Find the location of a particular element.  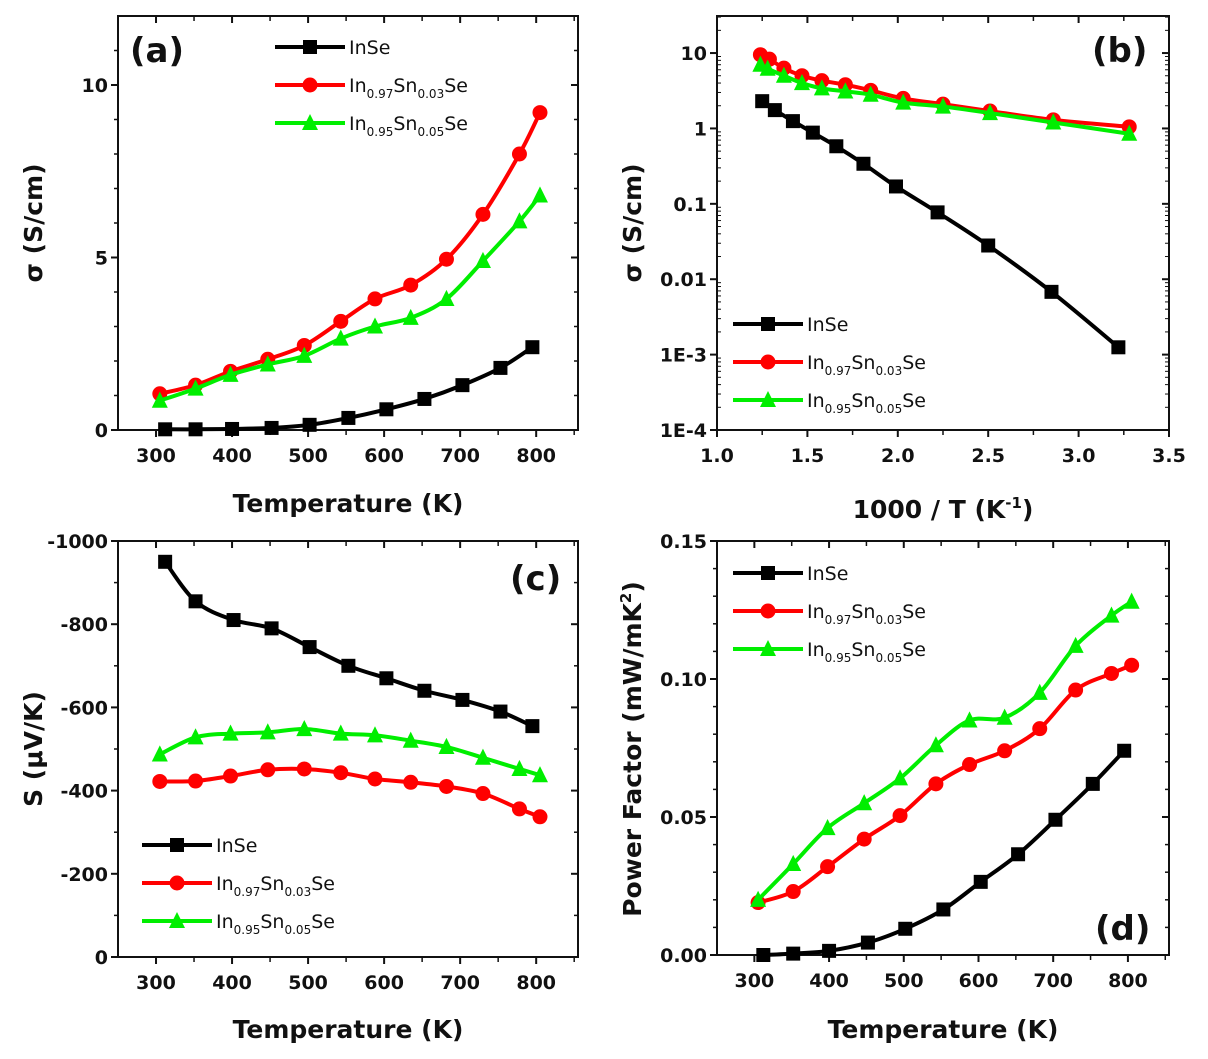

panel-label: (d) is located at coordinates (1122, 929).